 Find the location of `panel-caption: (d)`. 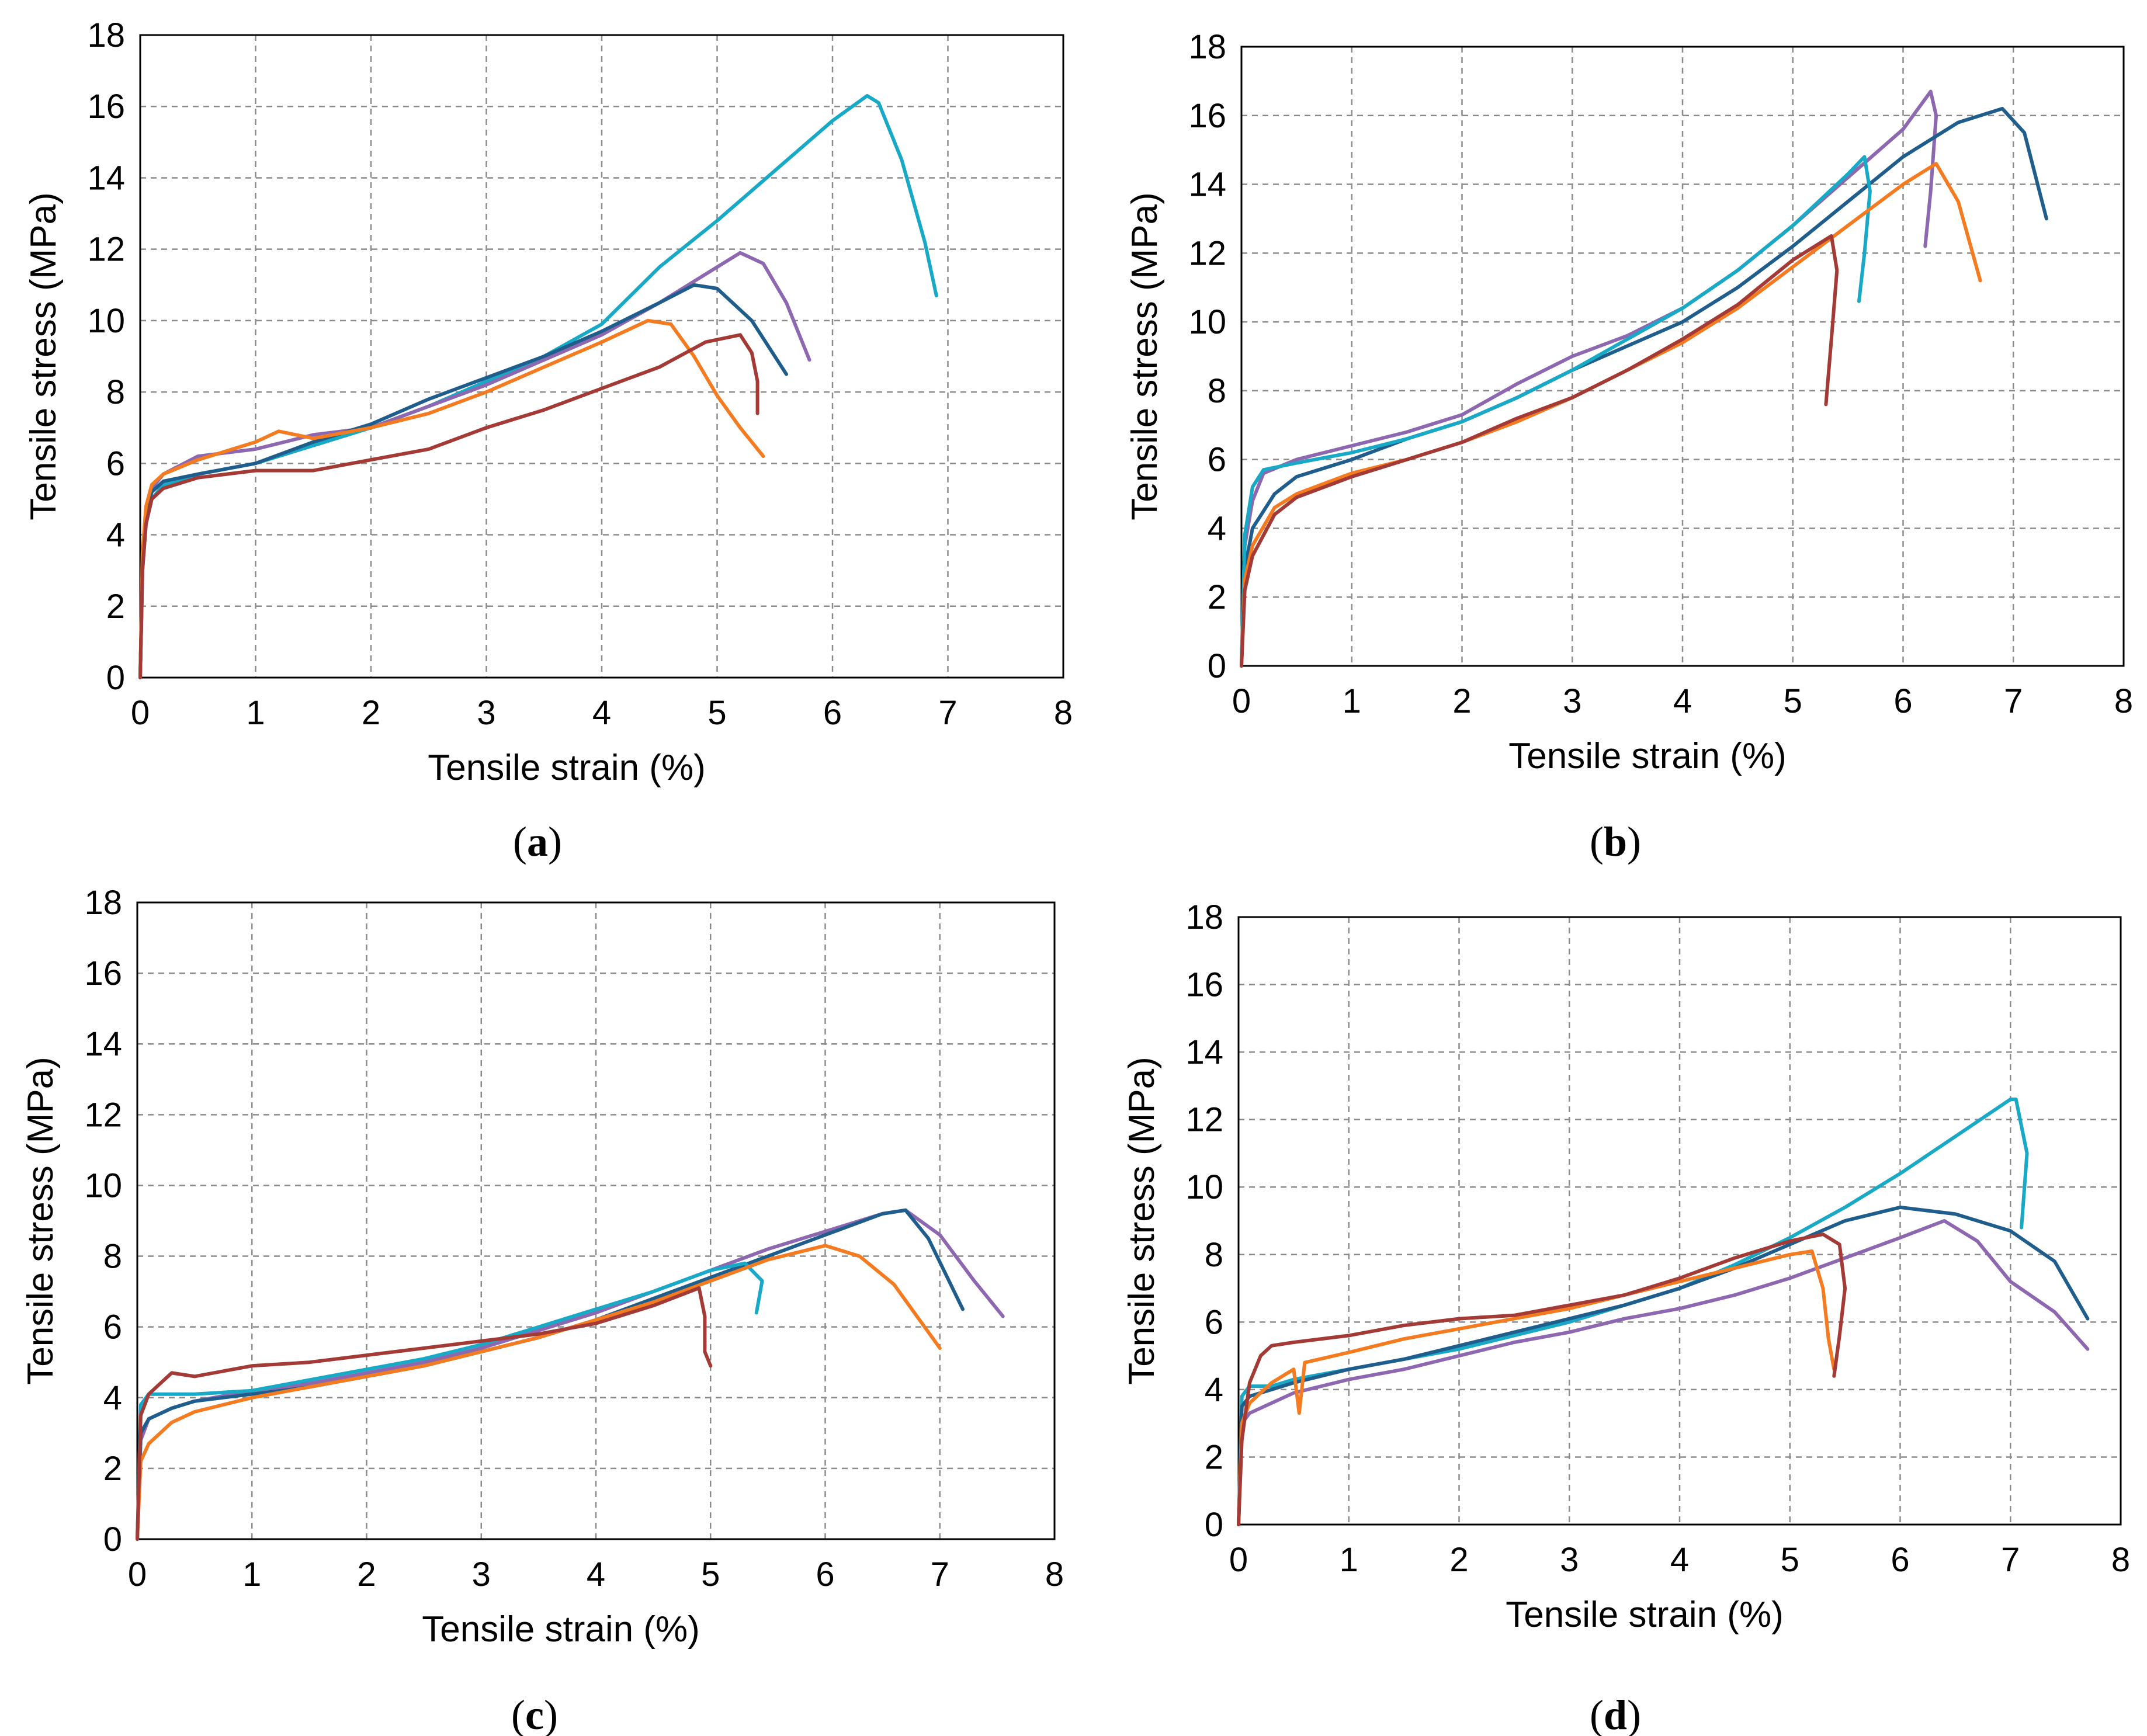

panel-caption: (d) is located at coordinates (1615, 1714).